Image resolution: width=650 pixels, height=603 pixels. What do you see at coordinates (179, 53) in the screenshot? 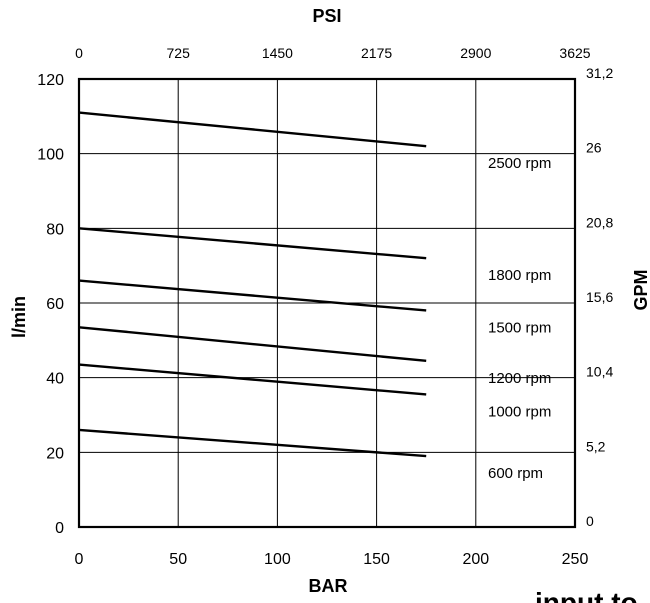
I see `top-tick-label: 725` at bounding box center [179, 53].